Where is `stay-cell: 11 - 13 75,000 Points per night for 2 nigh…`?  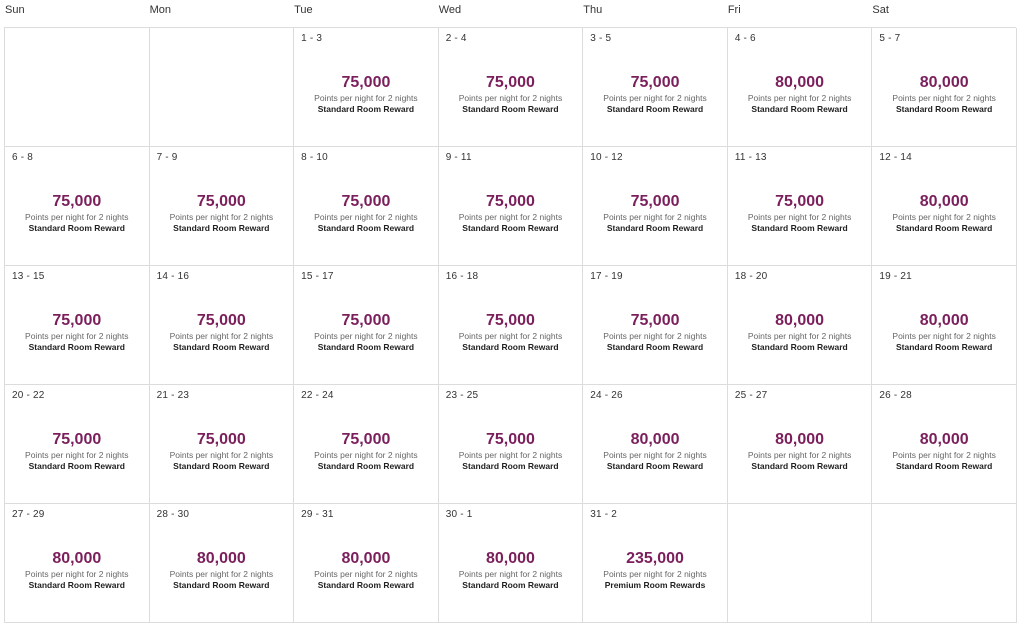
stay-cell: 11 - 13 75,000 Points per night for 2 nigh… is located at coordinates (800, 206).